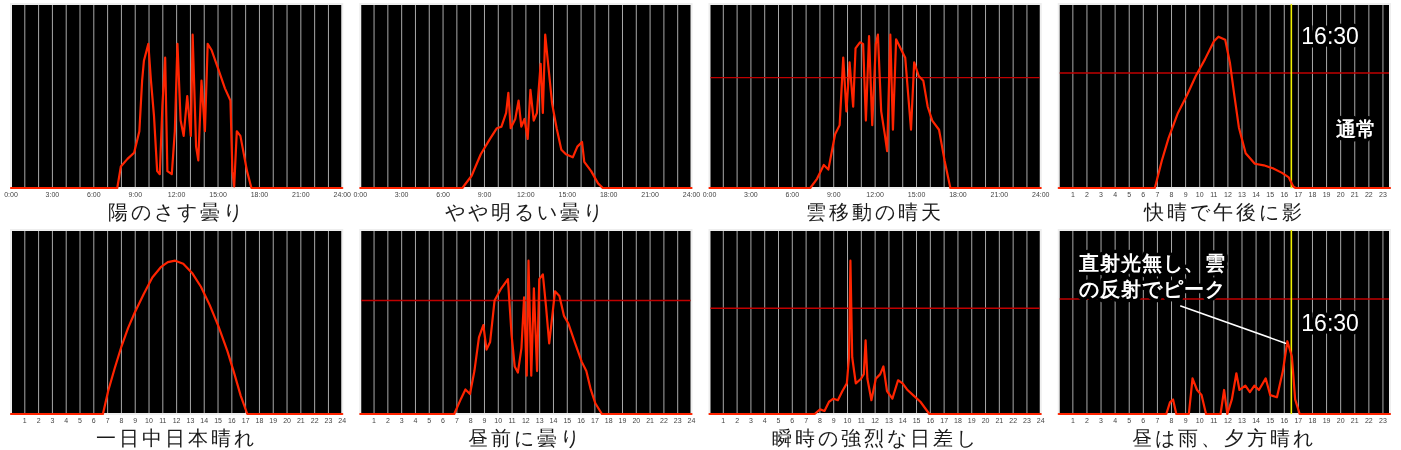 This screenshot has height=450, width=1401. Describe the element at coordinates (875, 438) in the screenshot. I see `title: 瞬時の強烈な日差し` at that location.